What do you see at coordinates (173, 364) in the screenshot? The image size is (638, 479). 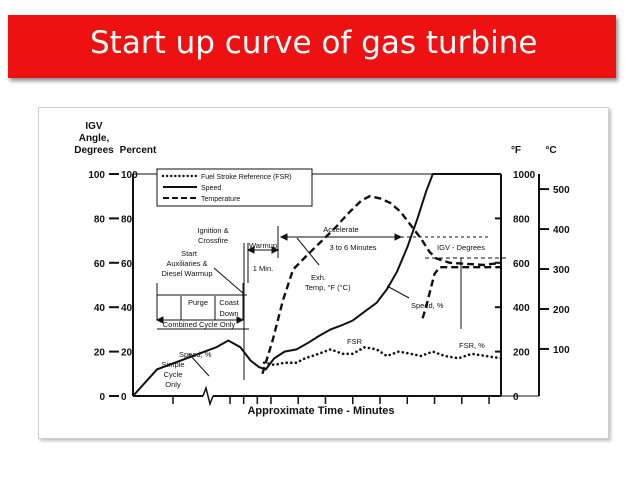 I see `ann-simple-1: Simple` at bounding box center [173, 364].